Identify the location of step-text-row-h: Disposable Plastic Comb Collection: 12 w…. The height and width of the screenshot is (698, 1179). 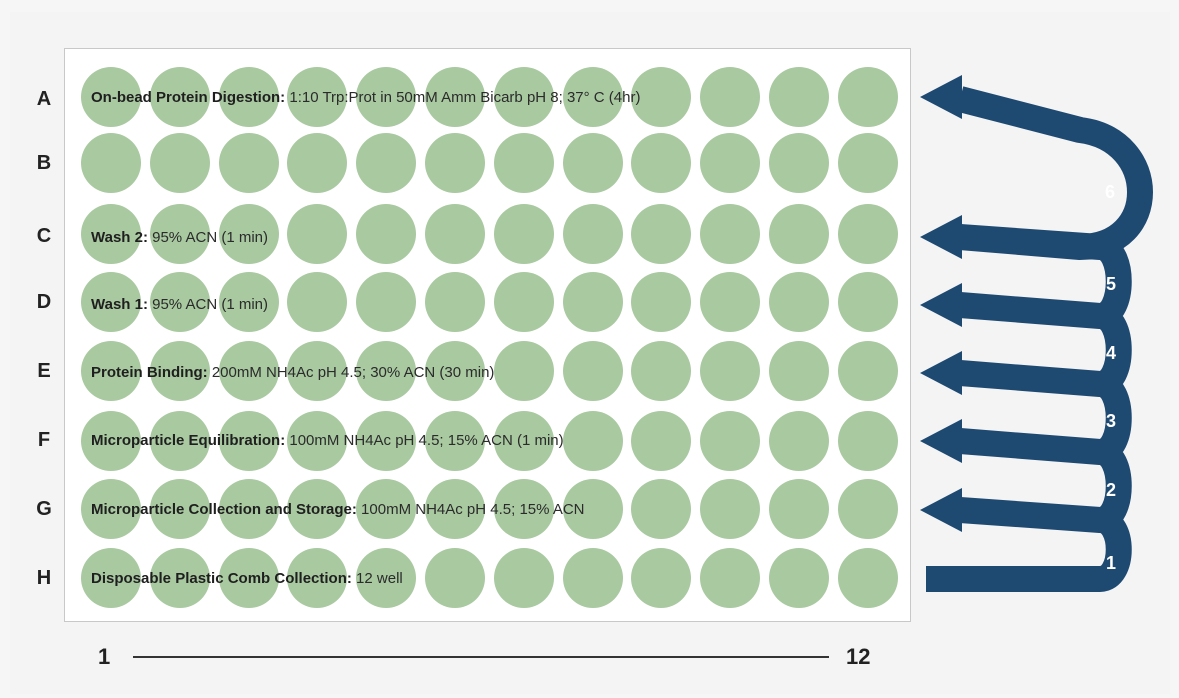
(247, 579).